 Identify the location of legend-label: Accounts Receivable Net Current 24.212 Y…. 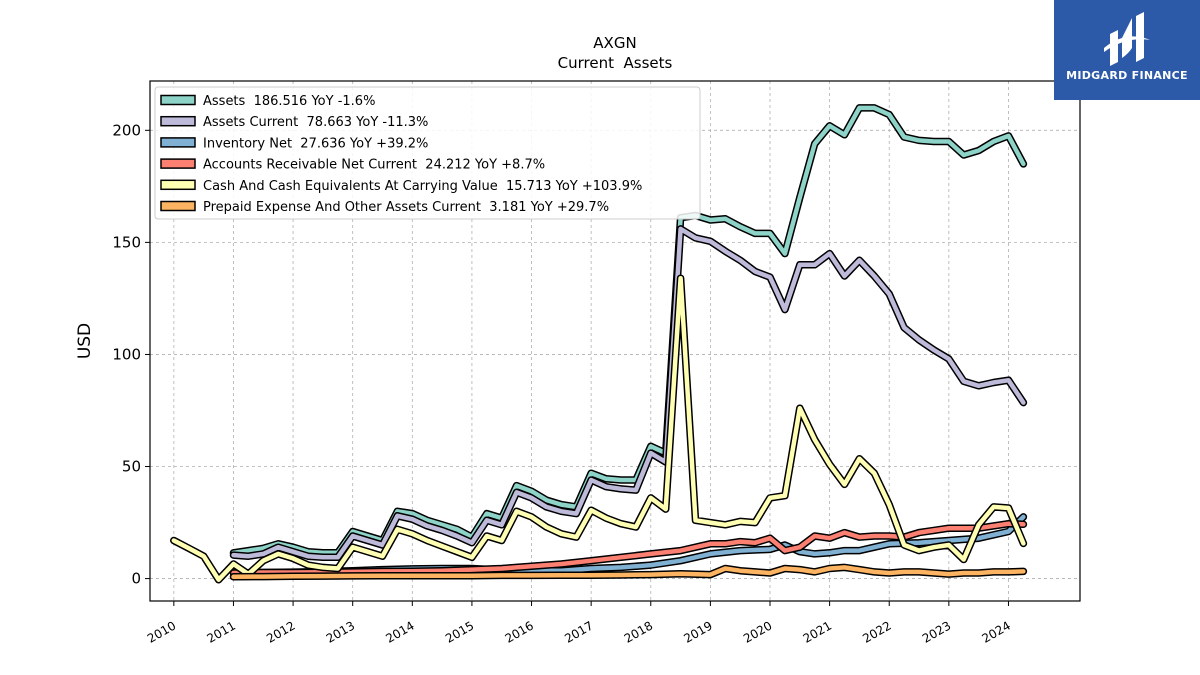
(374, 165).